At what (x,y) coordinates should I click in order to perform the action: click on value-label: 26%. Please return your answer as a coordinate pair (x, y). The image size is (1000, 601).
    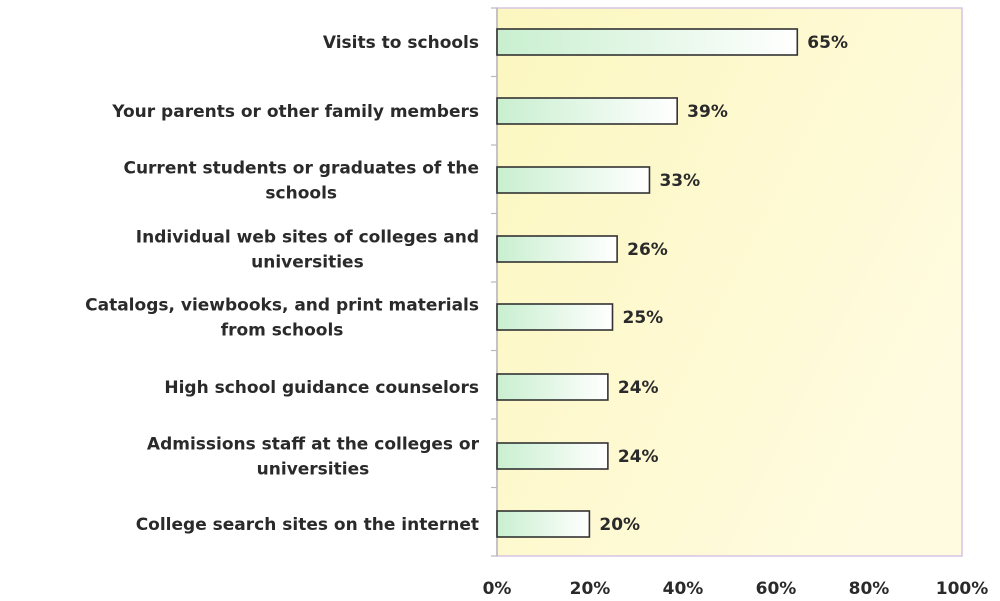
    Looking at the image, I should click on (647, 250).